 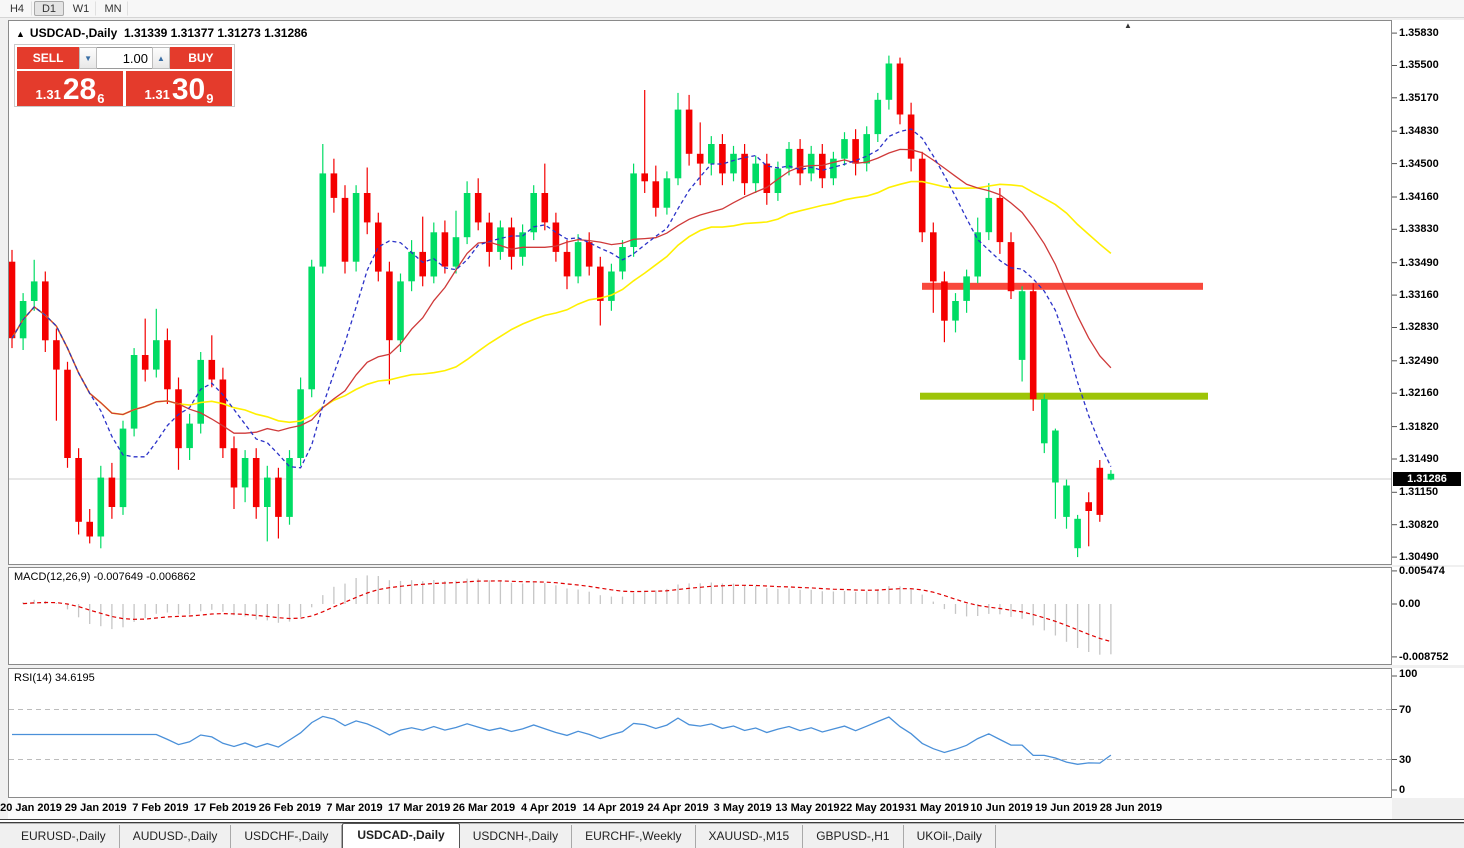 I want to click on date-axis-label: 14 Apr 2019, so click(x=613, y=808).